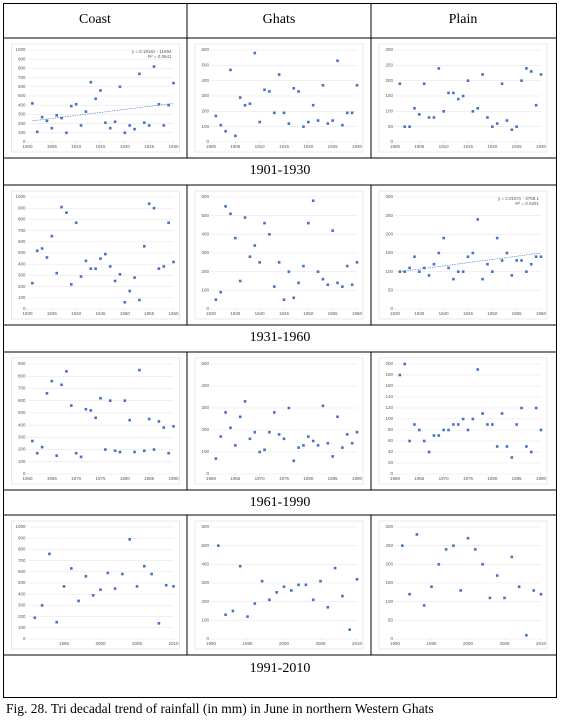 The height and width of the screenshot is (726, 564). I want to click on x-tick-label: 1970, so click(444, 478).